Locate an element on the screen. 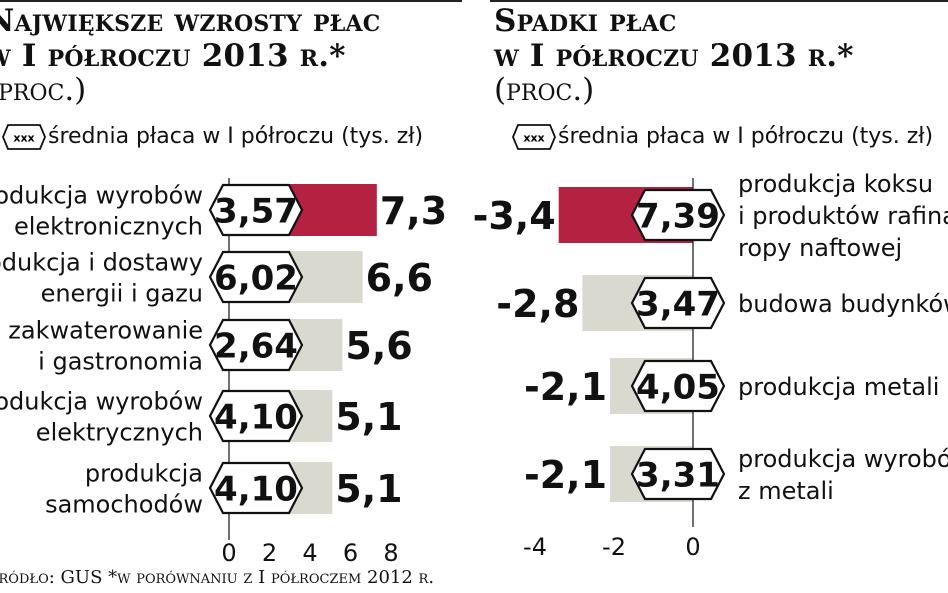  right-category-label: ropy naftowej is located at coordinates (820, 248).